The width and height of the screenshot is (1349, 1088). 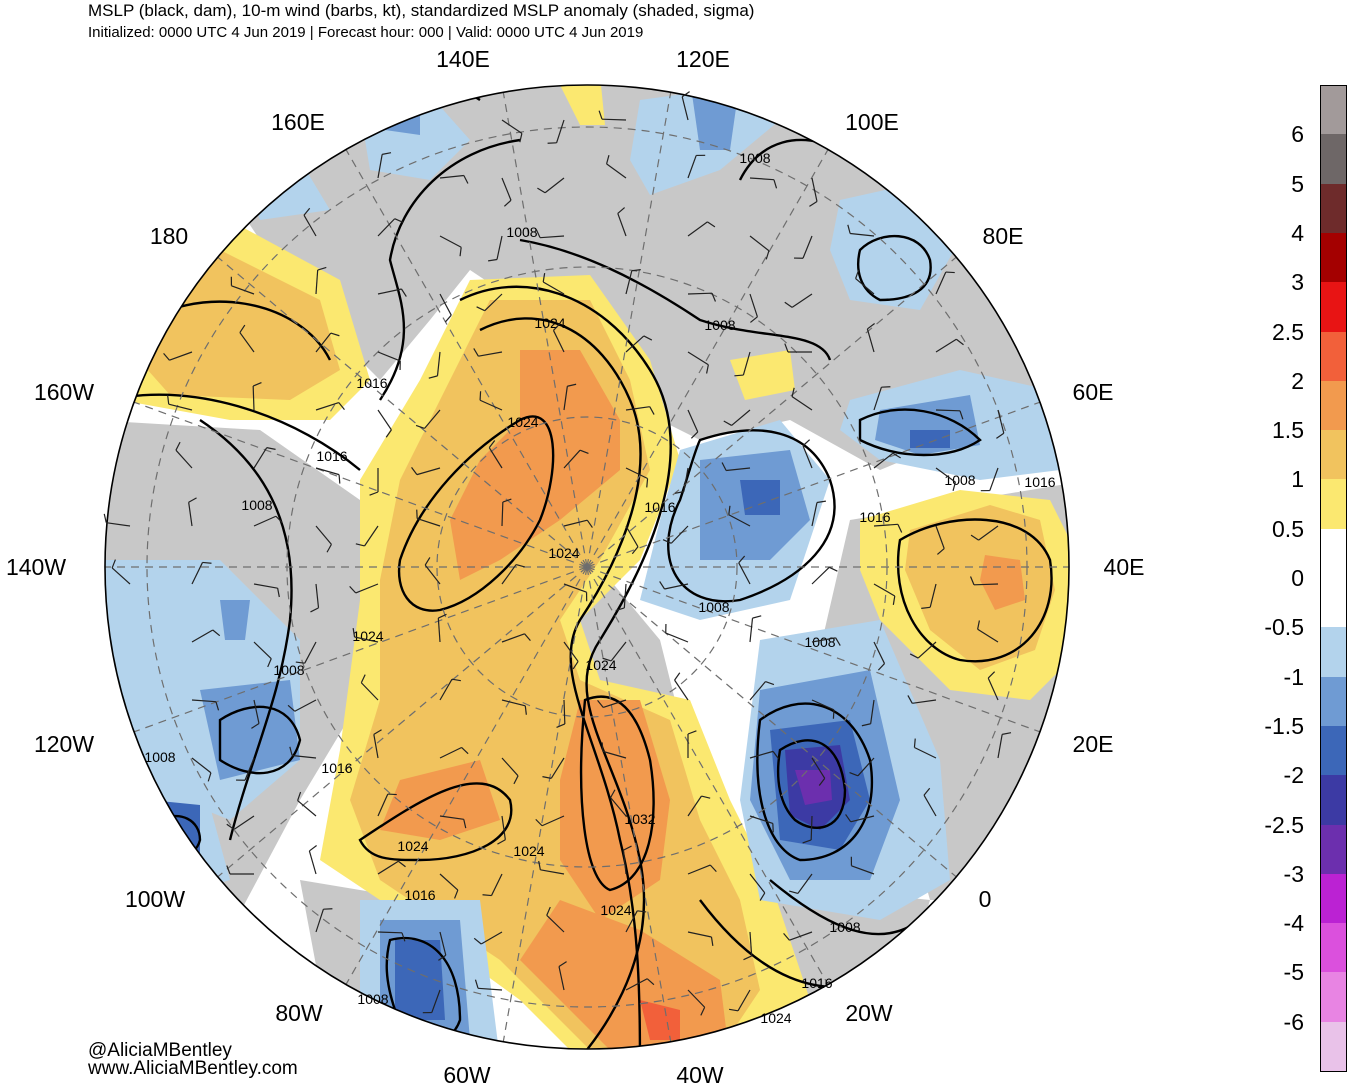 What do you see at coordinates (699, 1075) in the screenshot?
I see `lon-label-40w: 40W` at bounding box center [699, 1075].